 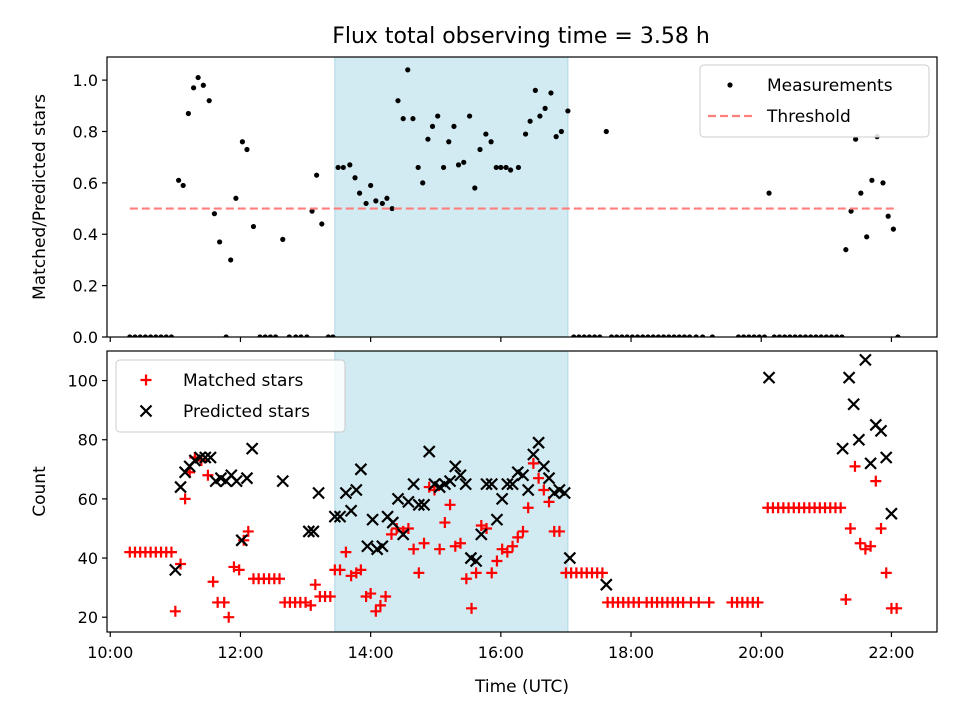 I want to click on observing-window-span, so click(x=451, y=197).